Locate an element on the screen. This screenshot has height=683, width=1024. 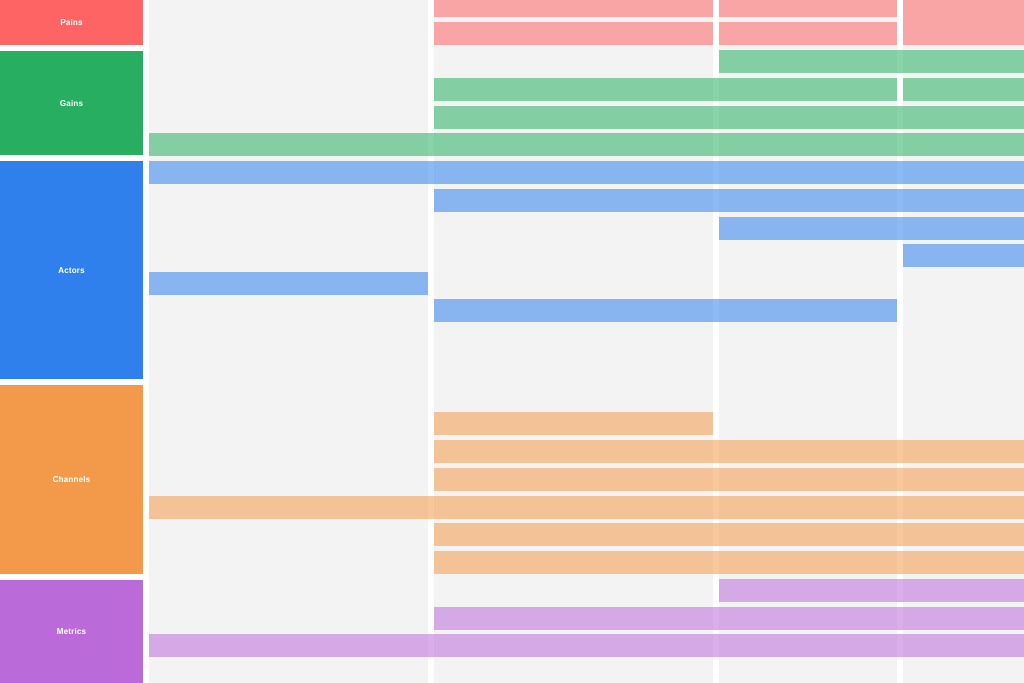
lane-header-actors: Actors is located at coordinates (71, 270).